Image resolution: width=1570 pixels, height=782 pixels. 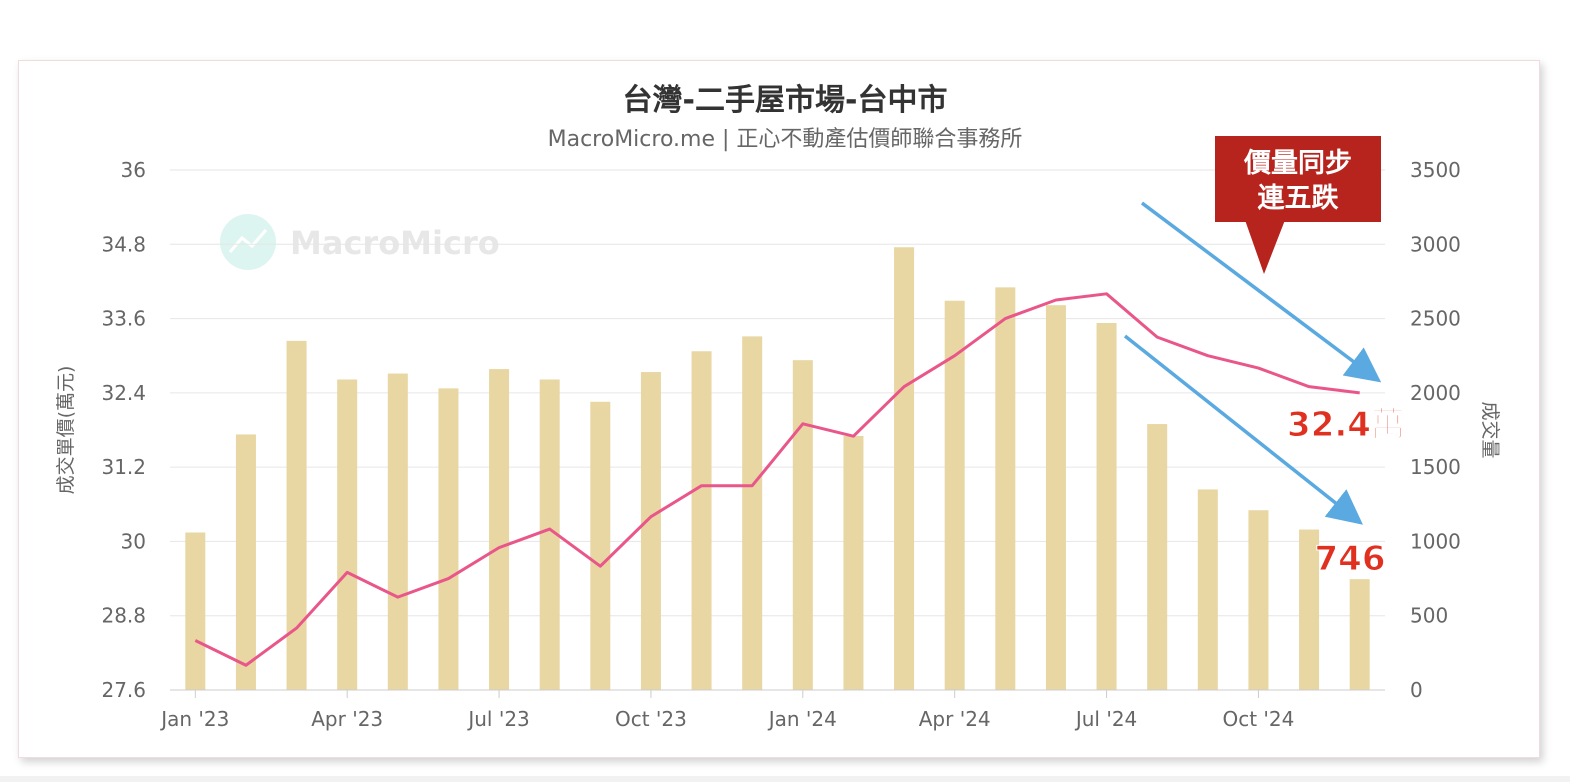 I want to click on watermark-logo-icon, so click(x=248, y=242).